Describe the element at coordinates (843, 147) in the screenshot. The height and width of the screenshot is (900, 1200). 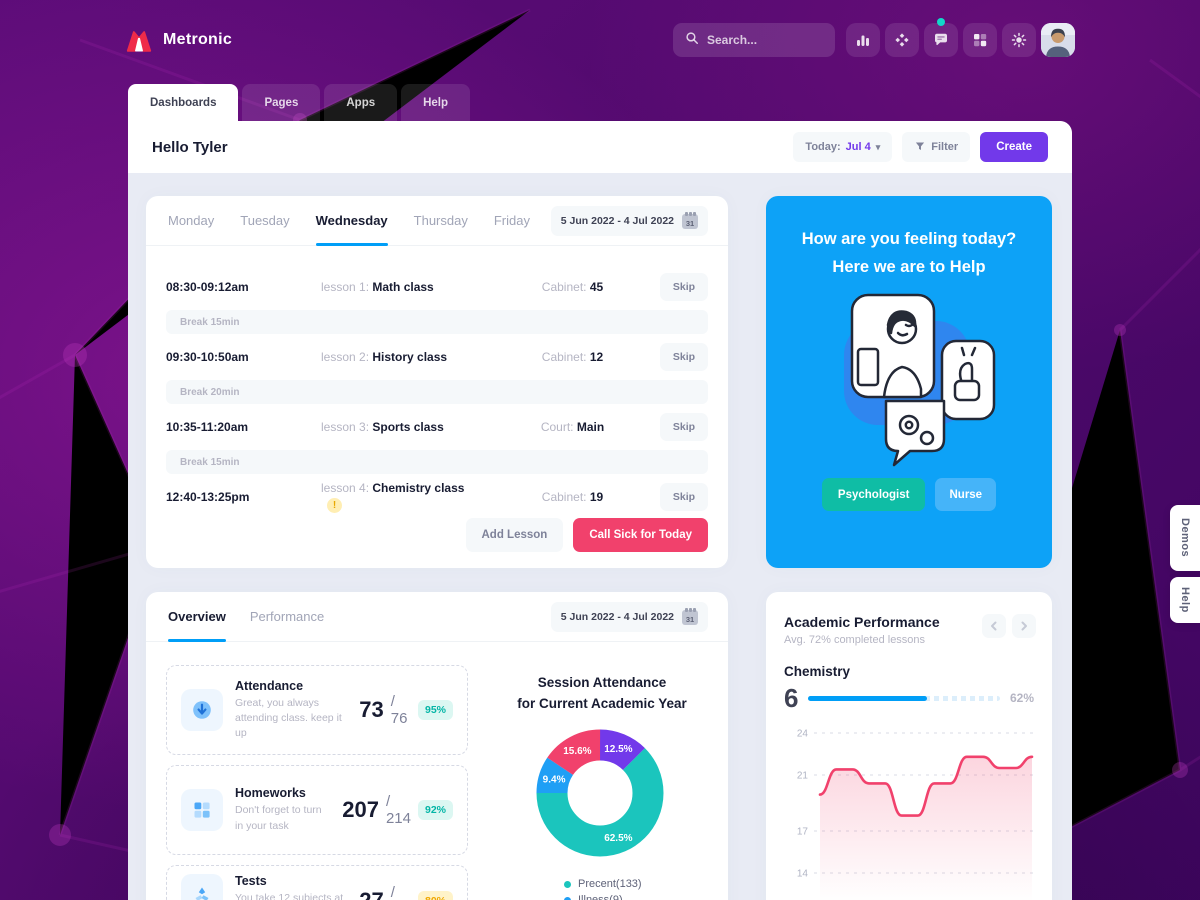
I see `today-dropdown: Today: Jul 4 ▾` at that location.